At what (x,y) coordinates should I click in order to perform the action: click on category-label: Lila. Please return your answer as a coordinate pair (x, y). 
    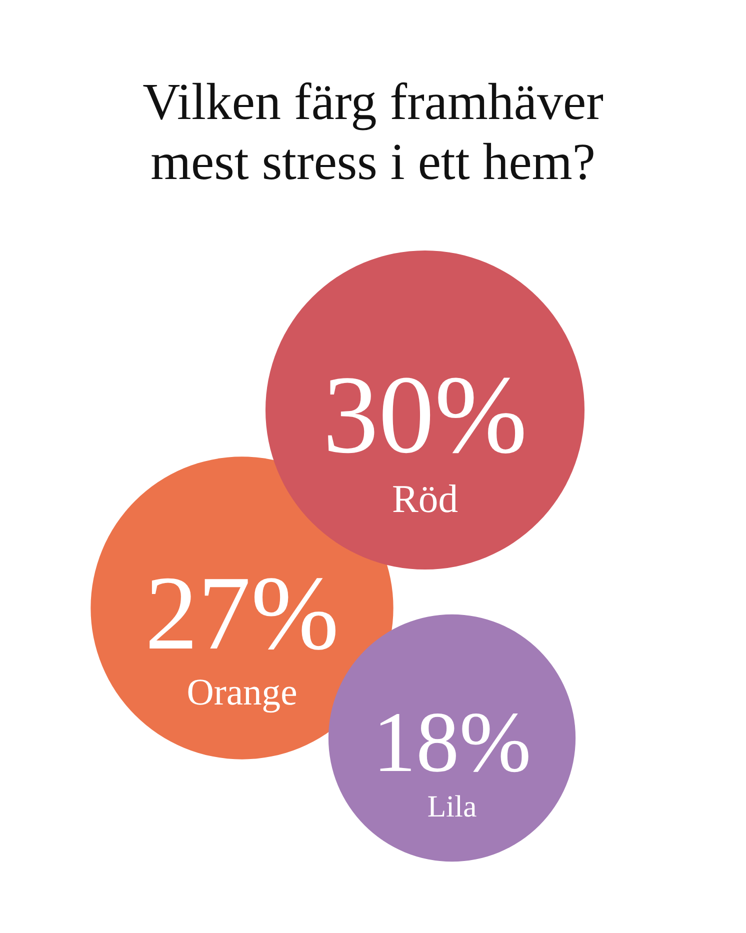
    Looking at the image, I should click on (452, 807).